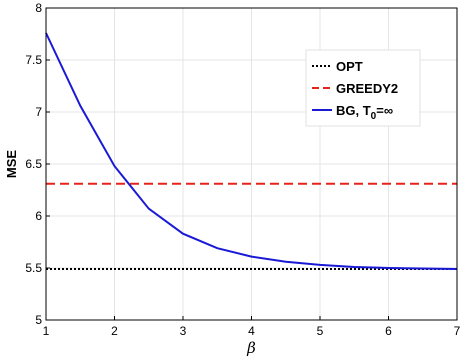 The image size is (461, 358). I want to click on y-axis-label: MSE, so click(11, 164).